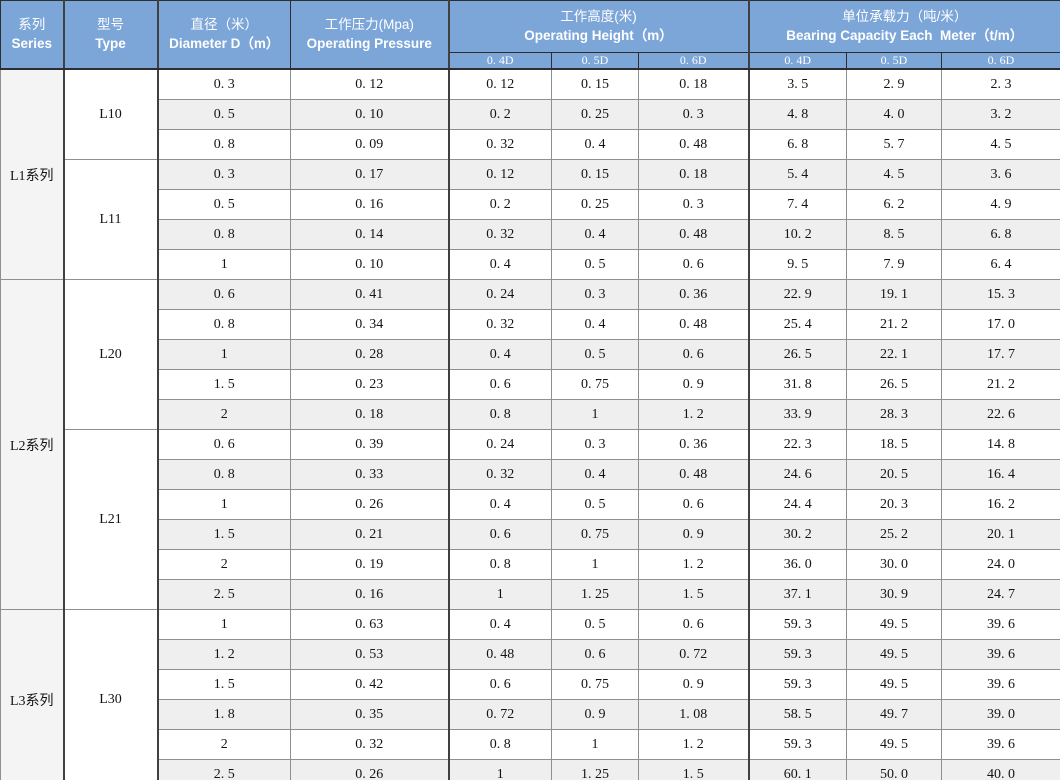  I want to click on value-cell: 24. 4, so click(797, 504).